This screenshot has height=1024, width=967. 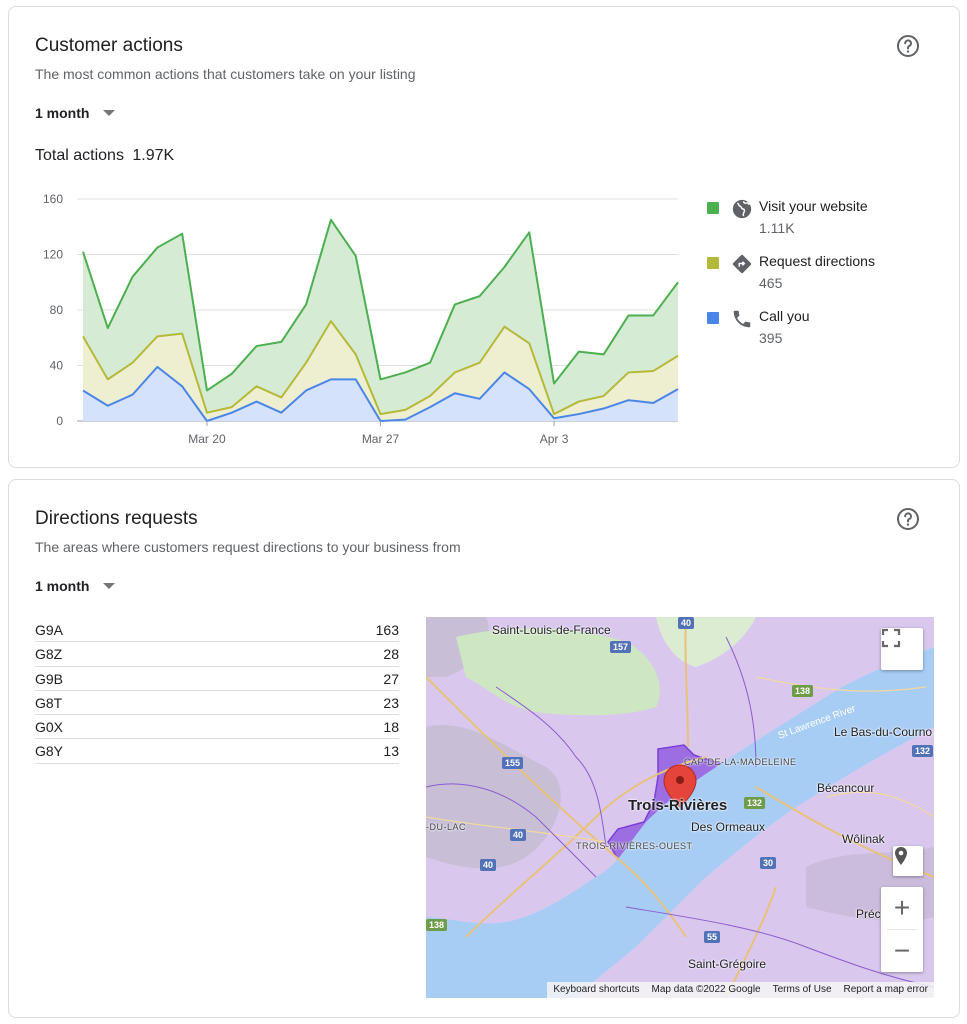 What do you see at coordinates (784, 316) in the screenshot?
I see `legend-label-calls: Call you` at bounding box center [784, 316].